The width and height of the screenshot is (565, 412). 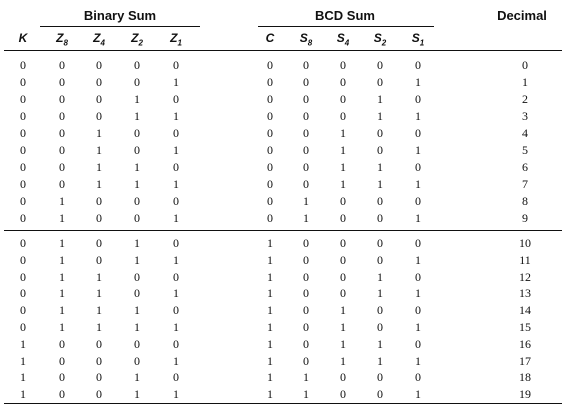 I want to click on binary-col-header-1: Z8, so click(x=62, y=39).